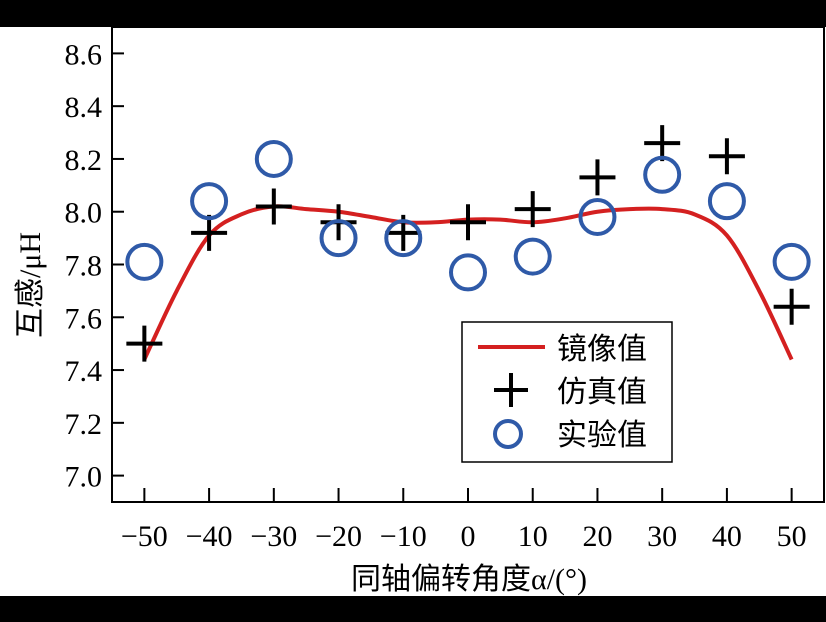 This screenshot has height=622, width=826. Describe the element at coordinates (30, 285) in the screenshot. I see `y-axis-label: 互感/μH` at that location.